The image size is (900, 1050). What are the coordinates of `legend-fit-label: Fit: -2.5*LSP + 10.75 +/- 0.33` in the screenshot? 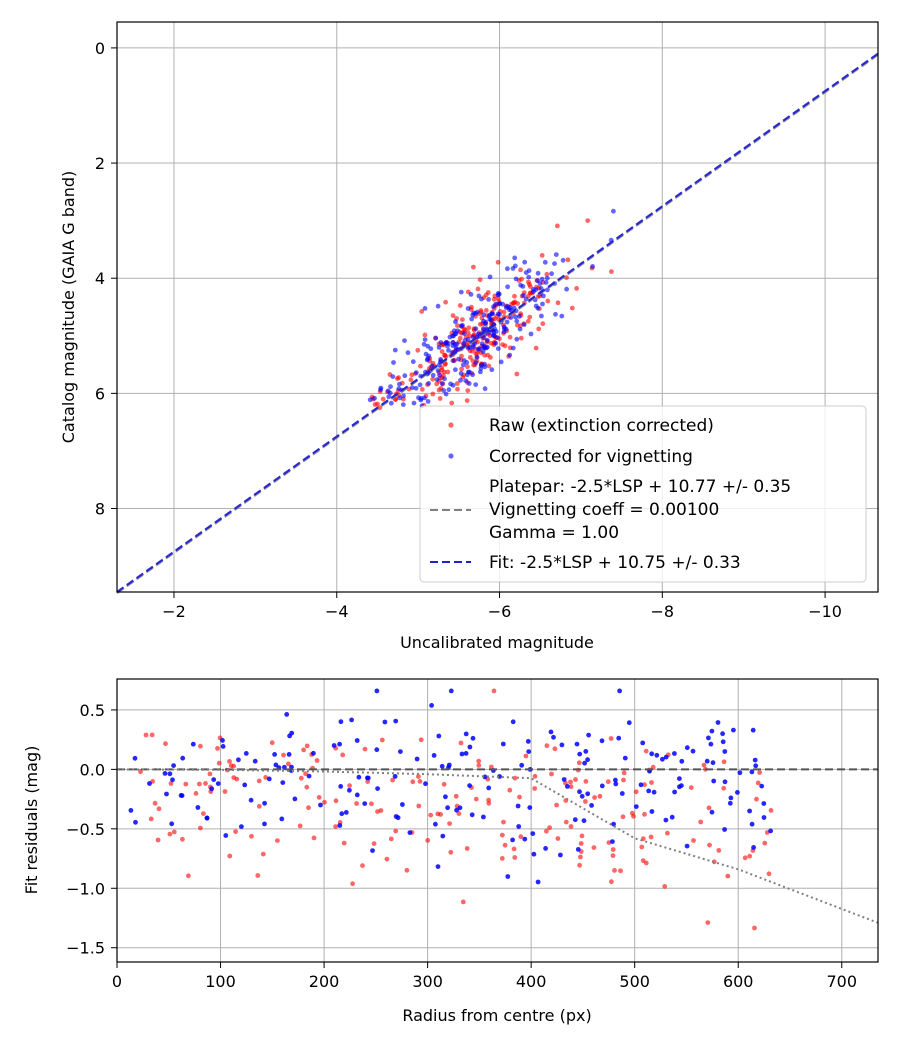 It's located at (615, 563).